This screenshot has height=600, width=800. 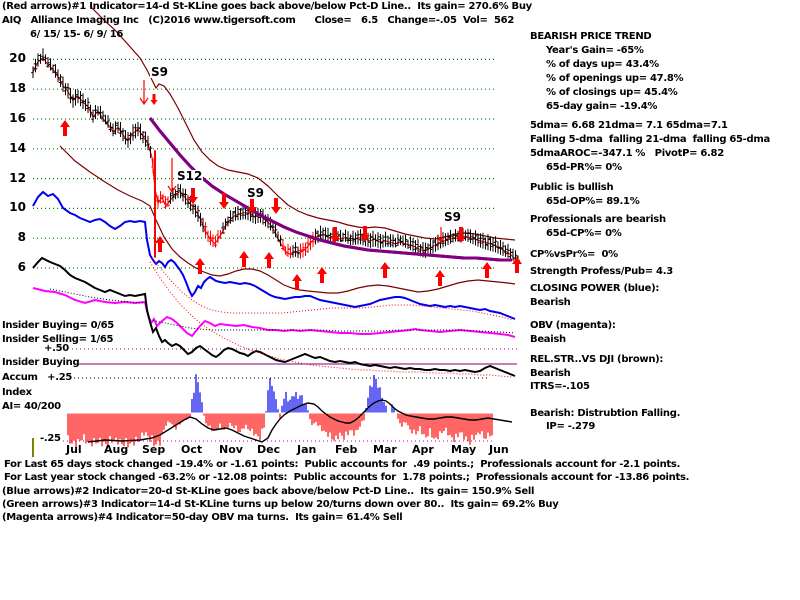 I want to click on distribution-status: Bearish: Distrubtion Falling., so click(x=605, y=413).